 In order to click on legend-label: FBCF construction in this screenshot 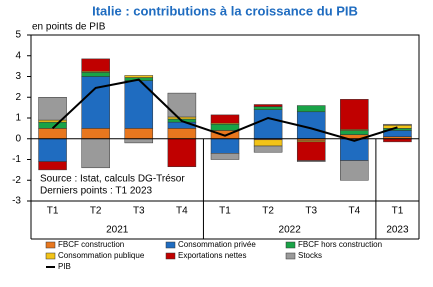, I will do `click(91, 244)`.